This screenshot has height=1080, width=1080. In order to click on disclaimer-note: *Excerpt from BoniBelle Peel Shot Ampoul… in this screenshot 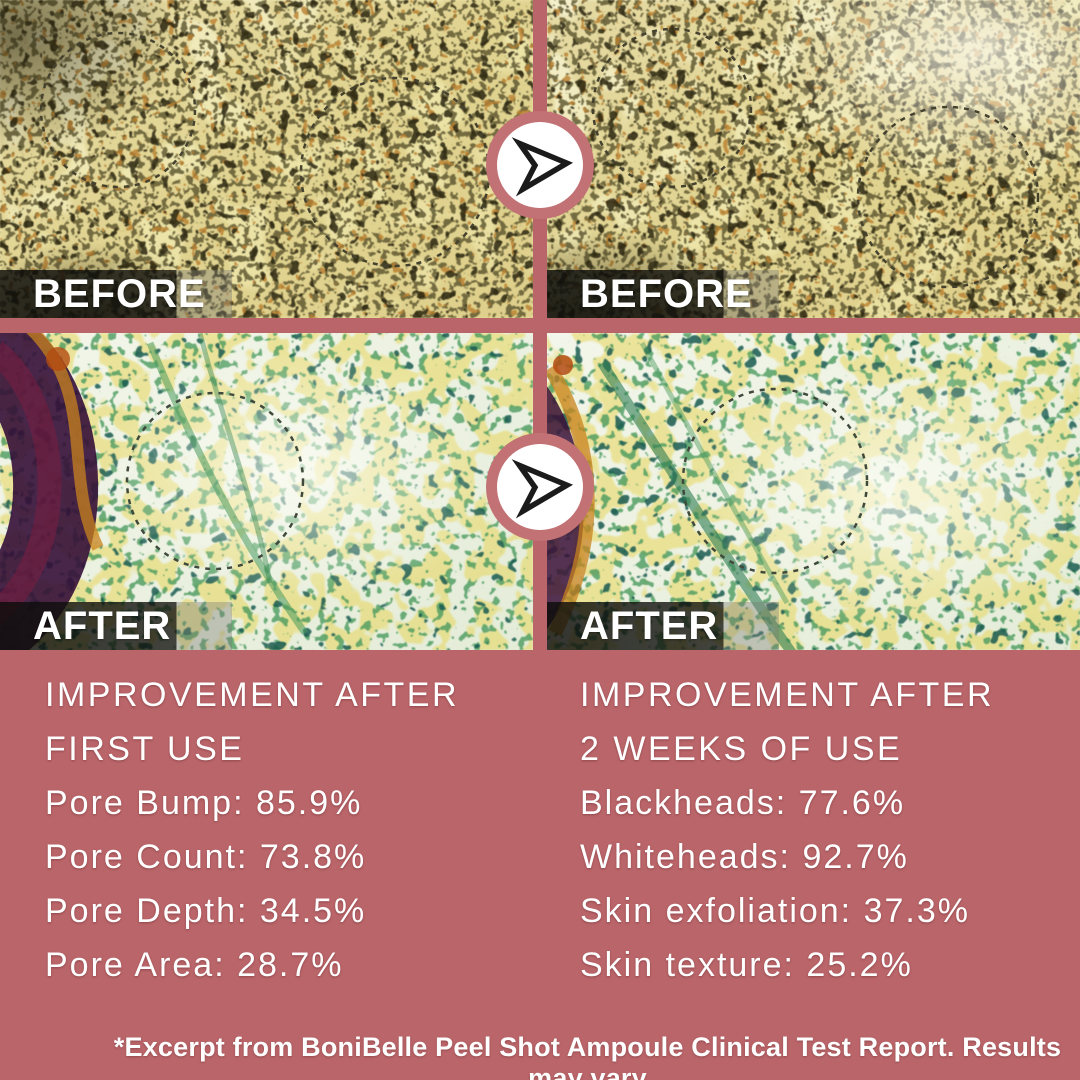, I will do `click(587, 1056)`.